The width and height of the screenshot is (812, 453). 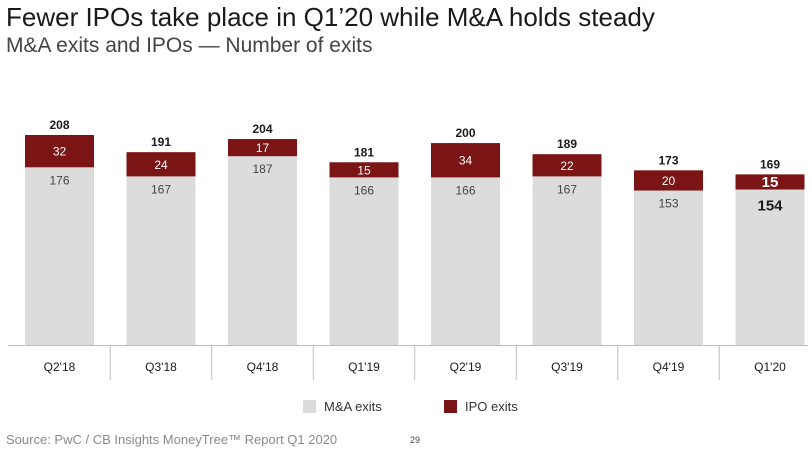 What do you see at coordinates (263, 367) in the screenshot?
I see `x-tick-label: Q4'18` at bounding box center [263, 367].